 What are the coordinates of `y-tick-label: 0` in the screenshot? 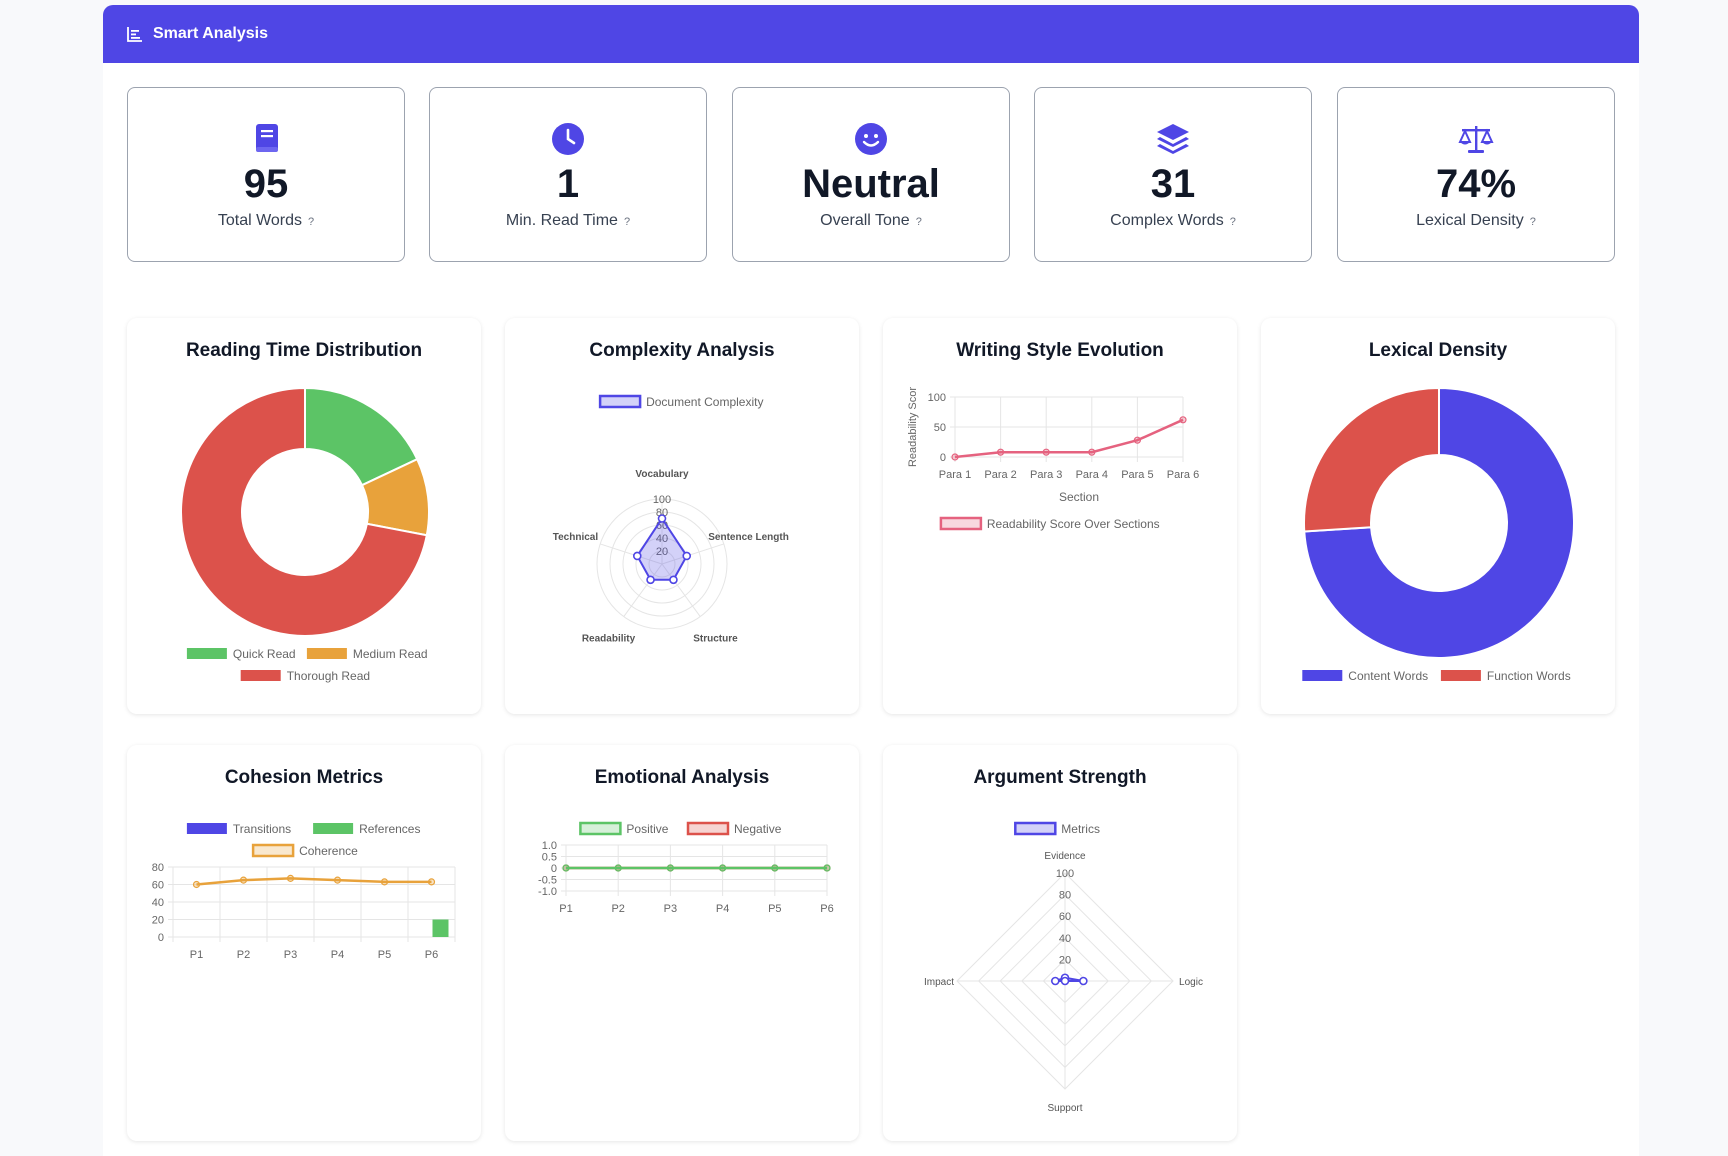 It's located at (554, 869).